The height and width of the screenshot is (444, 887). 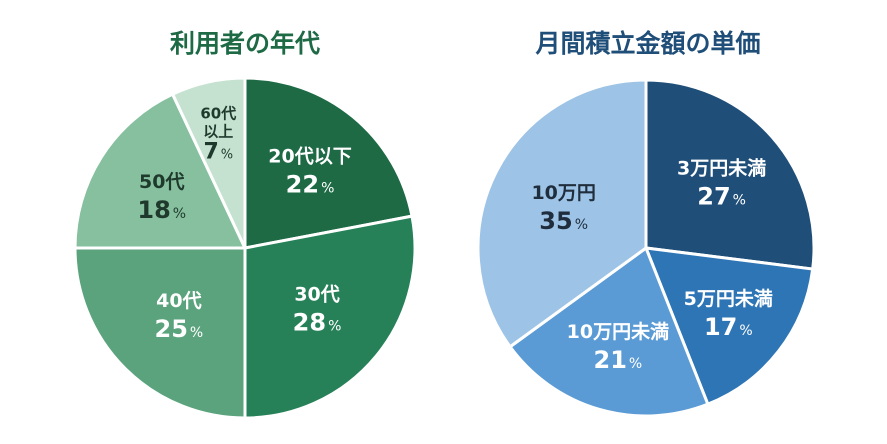 What do you see at coordinates (210, 152) in the screenshot?
I see `slice-pct-0-4: 7` at bounding box center [210, 152].